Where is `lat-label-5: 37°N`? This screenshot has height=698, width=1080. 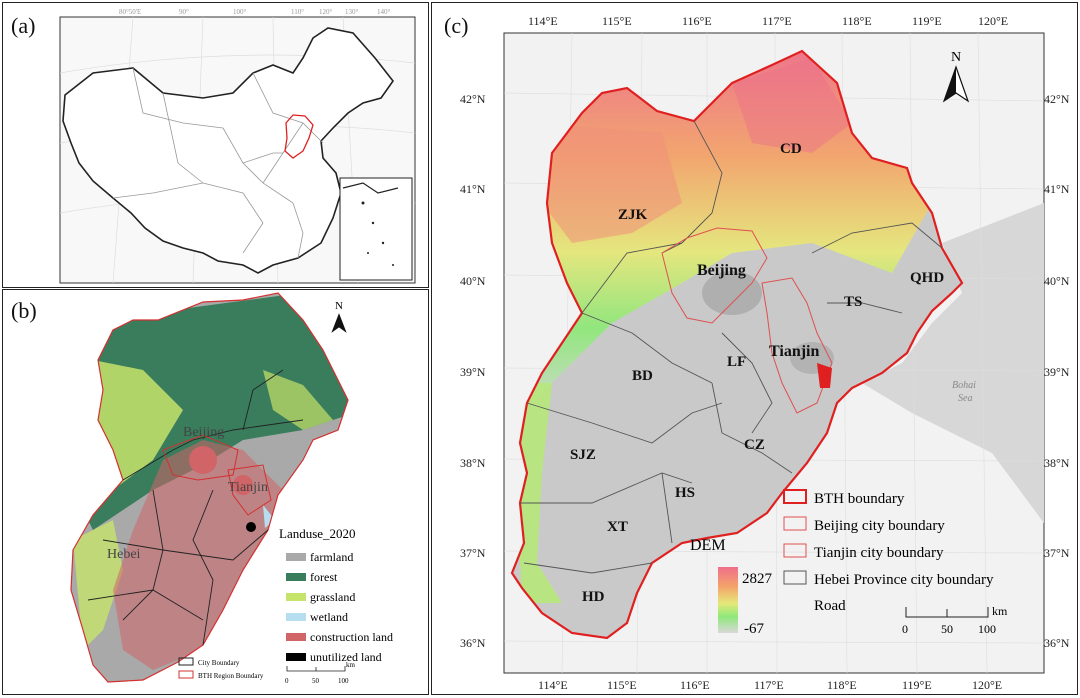 lat-label-5: 37°N is located at coordinates (473, 553).